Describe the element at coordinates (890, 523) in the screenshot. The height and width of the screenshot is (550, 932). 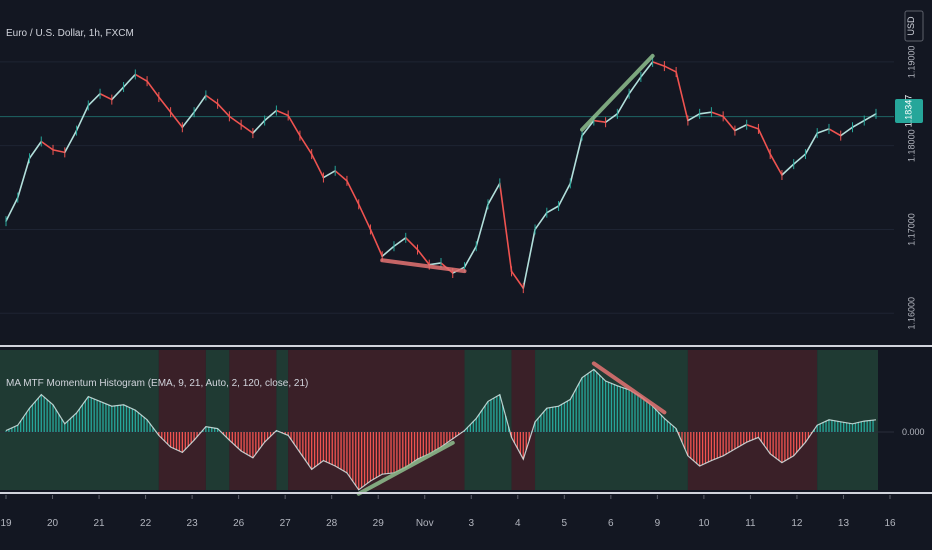
I see `time-tick-label: 16` at that location.